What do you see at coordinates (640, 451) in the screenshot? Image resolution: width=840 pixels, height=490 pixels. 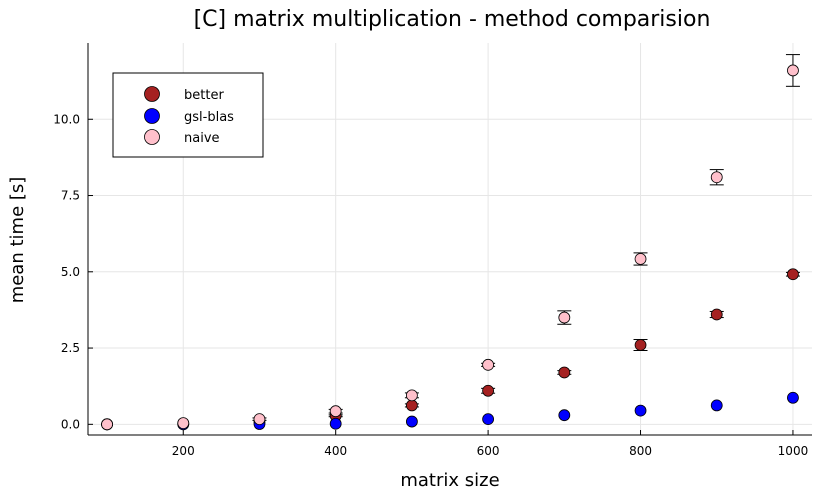 I see `x-tick-label: 800` at bounding box center [640, 451].